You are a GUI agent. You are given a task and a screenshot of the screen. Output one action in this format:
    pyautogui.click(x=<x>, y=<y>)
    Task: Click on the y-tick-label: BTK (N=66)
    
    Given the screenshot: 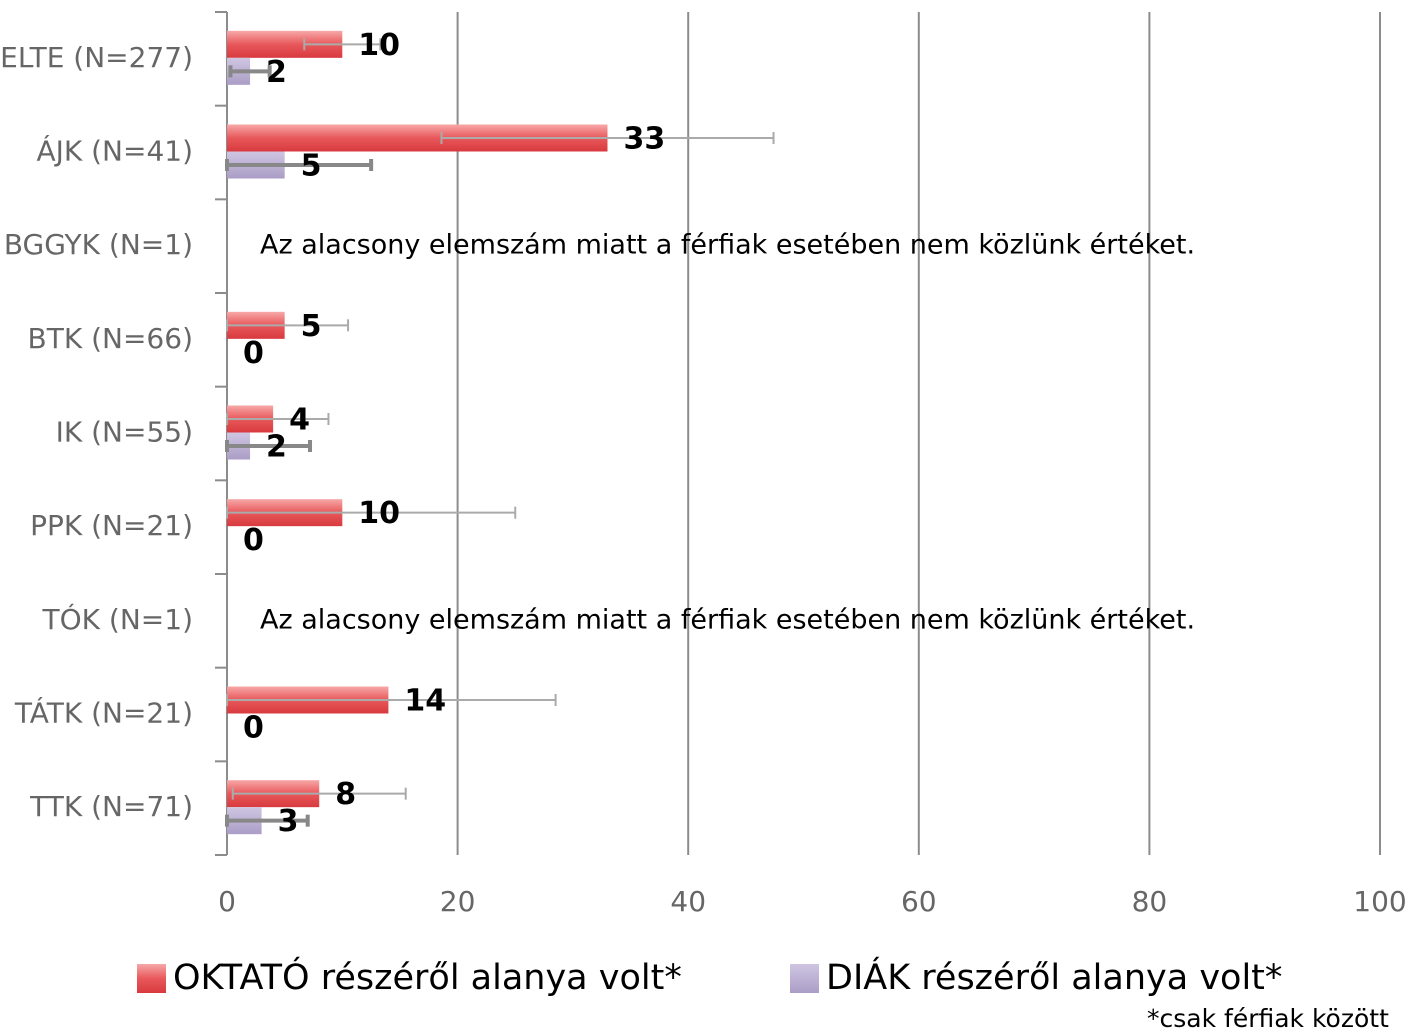 What is the action you would take?
    pyautogui.click(x=110, y=338)
    